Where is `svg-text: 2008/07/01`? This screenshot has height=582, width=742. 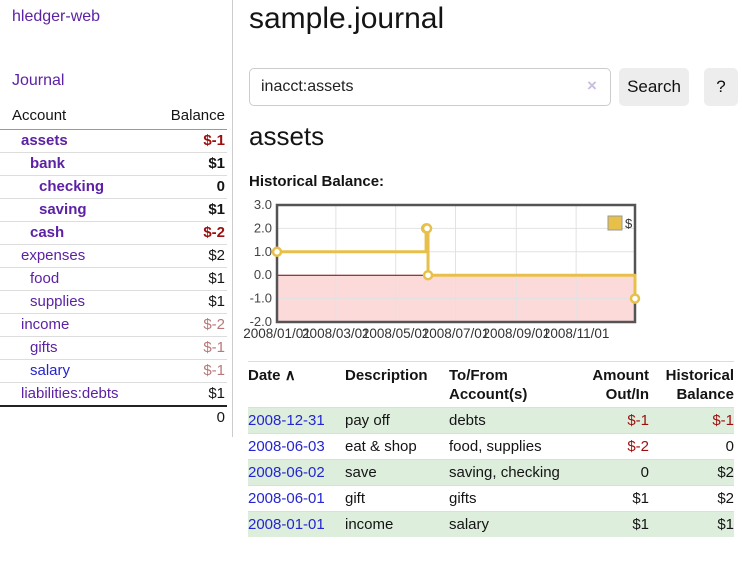 svg-text: 2008/07/01 is located at coordinates (456, 333).